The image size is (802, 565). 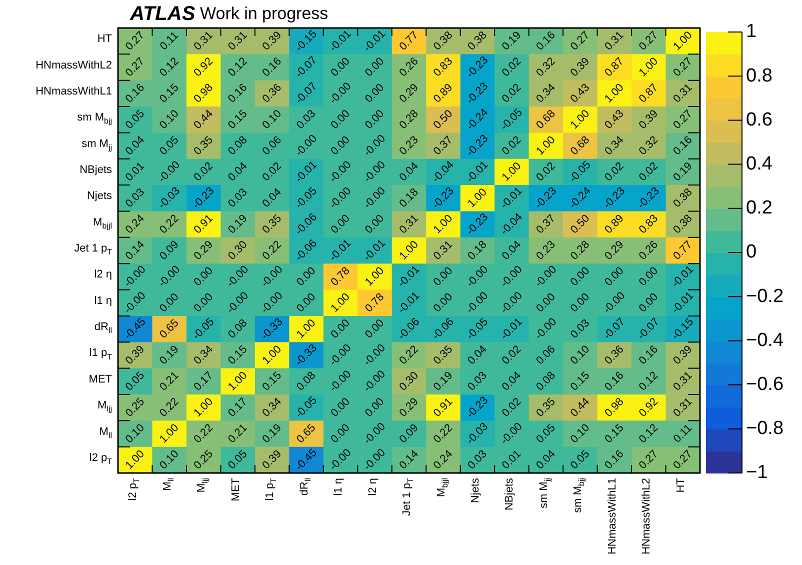 I want to click on data-label: 0.92, so click(x=648, y=408).